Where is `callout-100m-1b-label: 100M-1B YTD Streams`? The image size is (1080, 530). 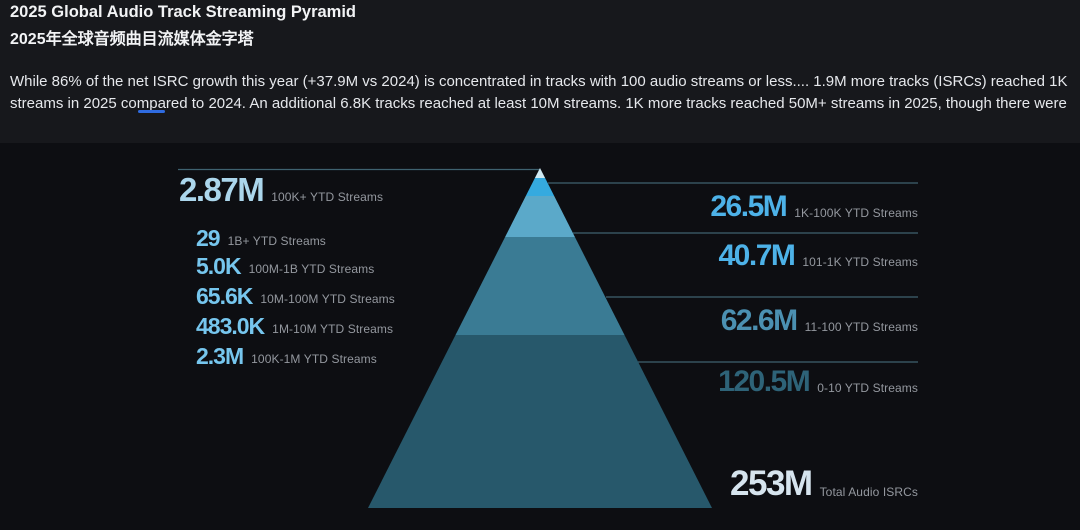 callout-100m-1b-label: 100M-1B YTD Streams is located at coordinates (311, 269).